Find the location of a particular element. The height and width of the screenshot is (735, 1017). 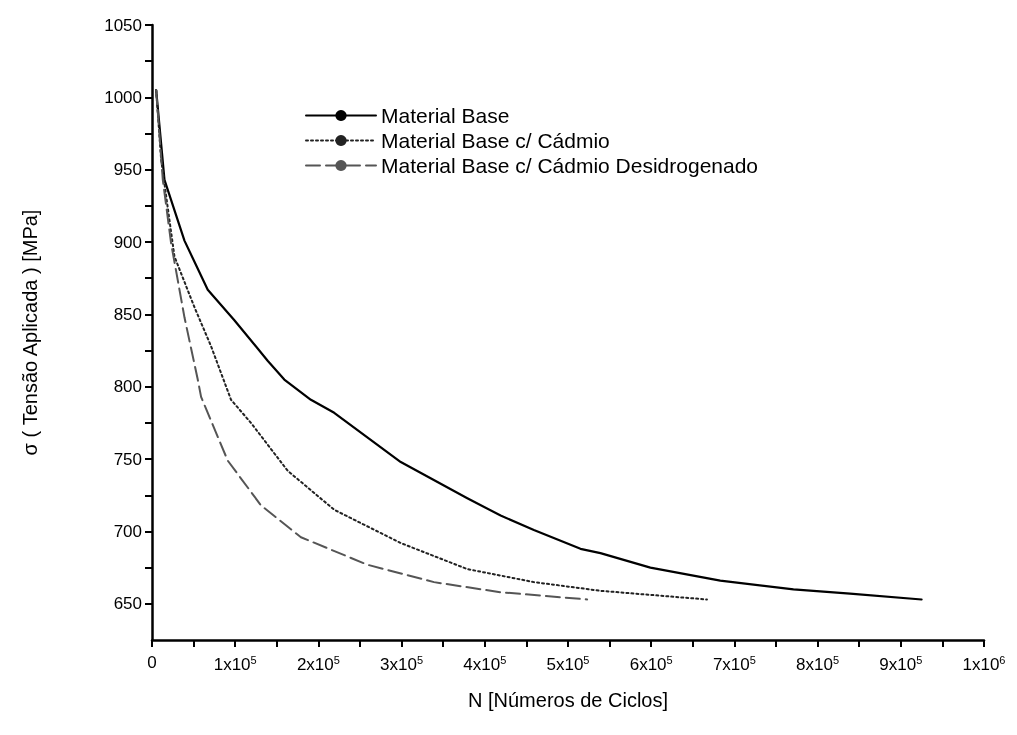

legend-label: Material Base is located at coordinates (445, 115).